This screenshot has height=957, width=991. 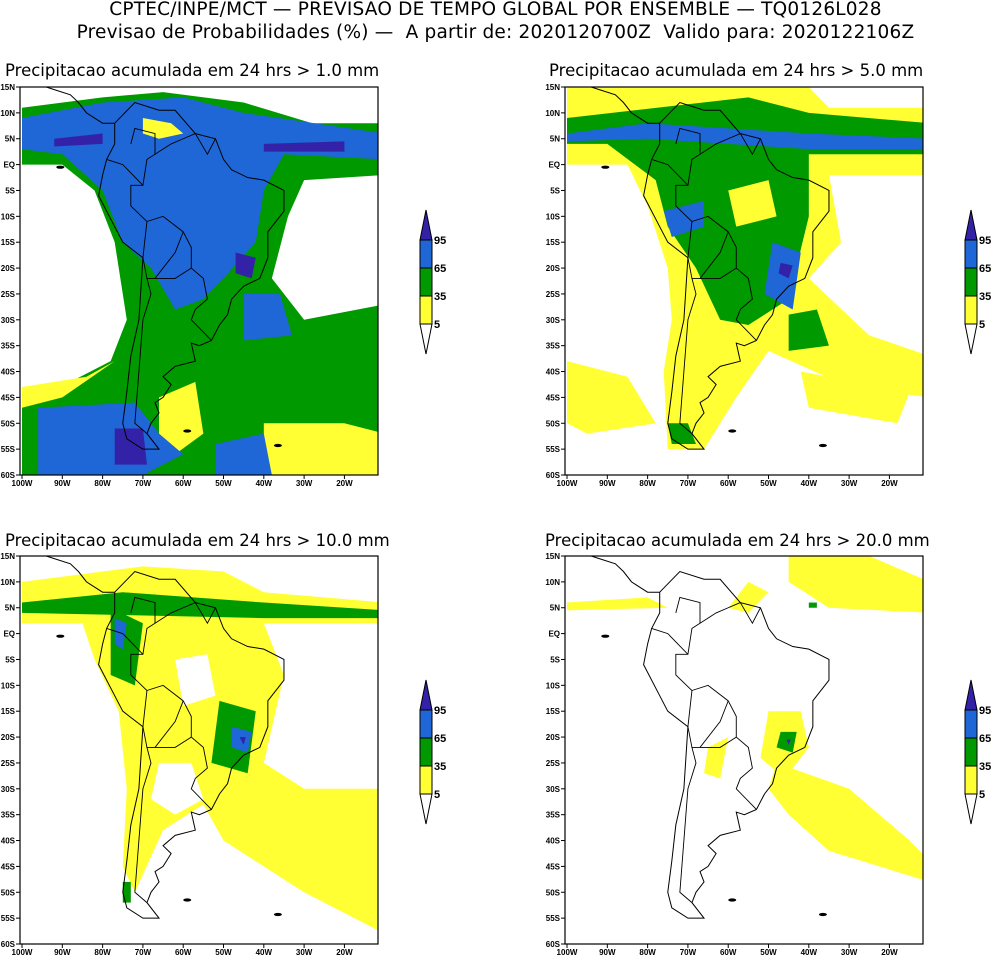 What do you see at coordinates (426, 695) in the screenshot?
I see `legend-above-95-triangle` at bounding box center [426, 695].